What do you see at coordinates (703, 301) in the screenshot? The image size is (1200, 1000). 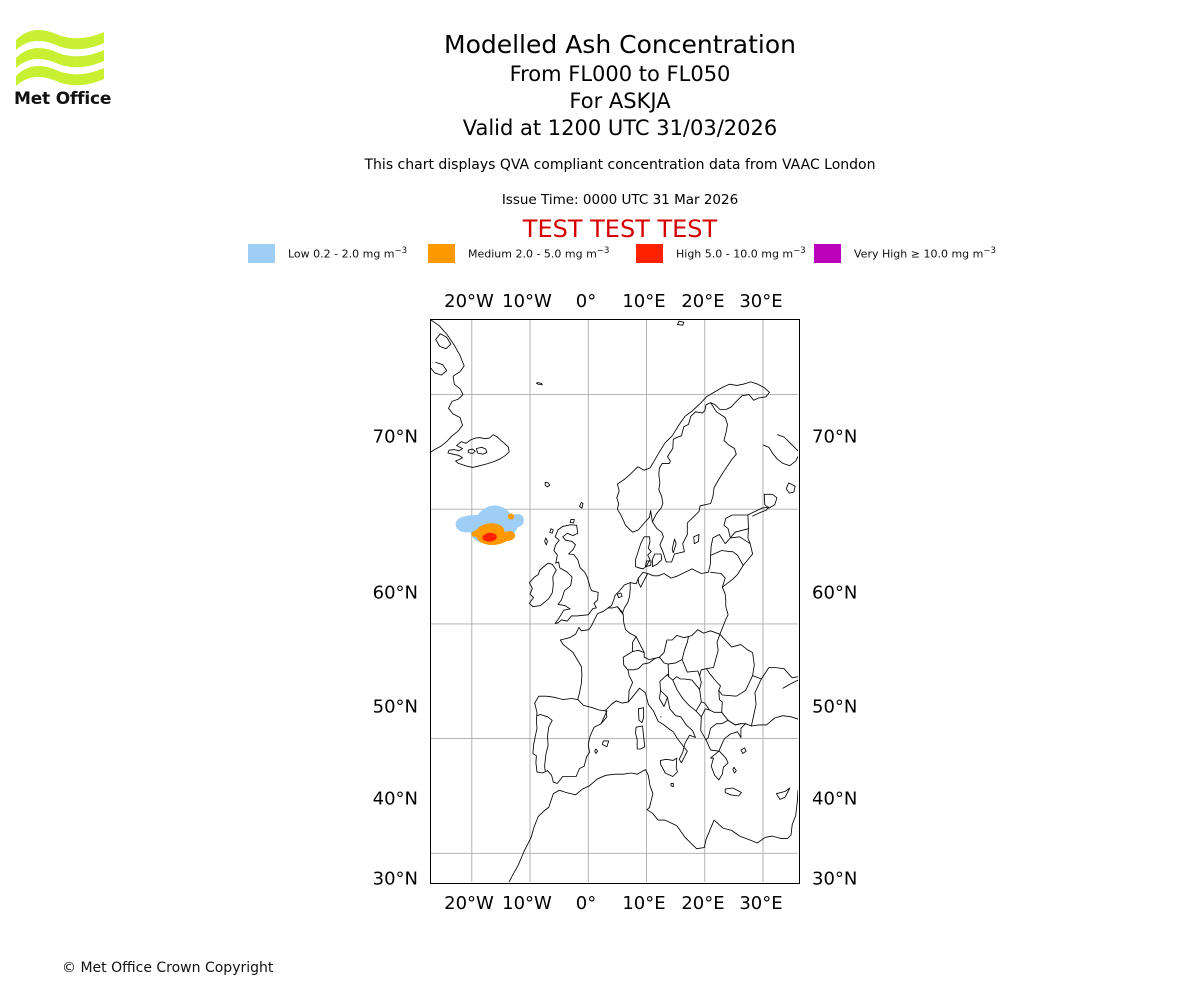 I see `lon-label-top-20e: 20°E` at bounding box center [703, 301].